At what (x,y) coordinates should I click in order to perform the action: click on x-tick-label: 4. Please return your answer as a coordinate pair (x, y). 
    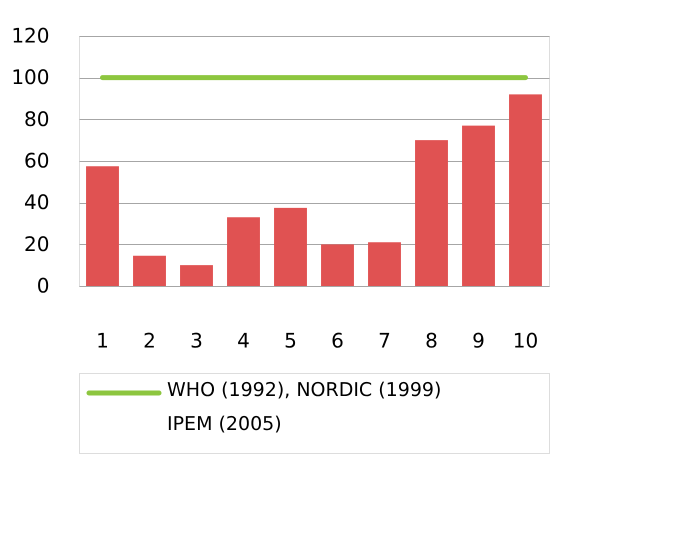
    Looking at the image, I should click on (243, 340).